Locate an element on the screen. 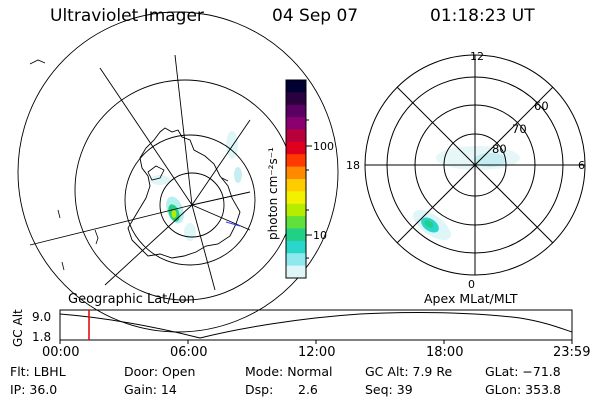 The width and height of the screenshot is (600, 400). timeline-xtick-0600: 06:00 is located at coordinates (189, 352).